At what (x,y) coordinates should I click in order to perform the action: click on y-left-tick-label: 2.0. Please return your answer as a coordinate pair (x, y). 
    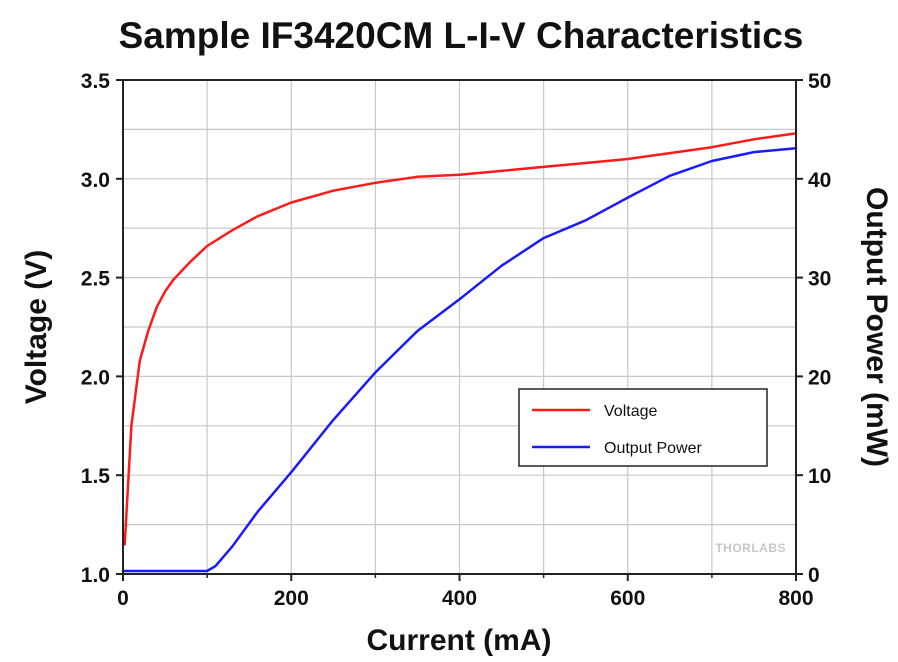
    Looking at the image, I should click on (95, 377).